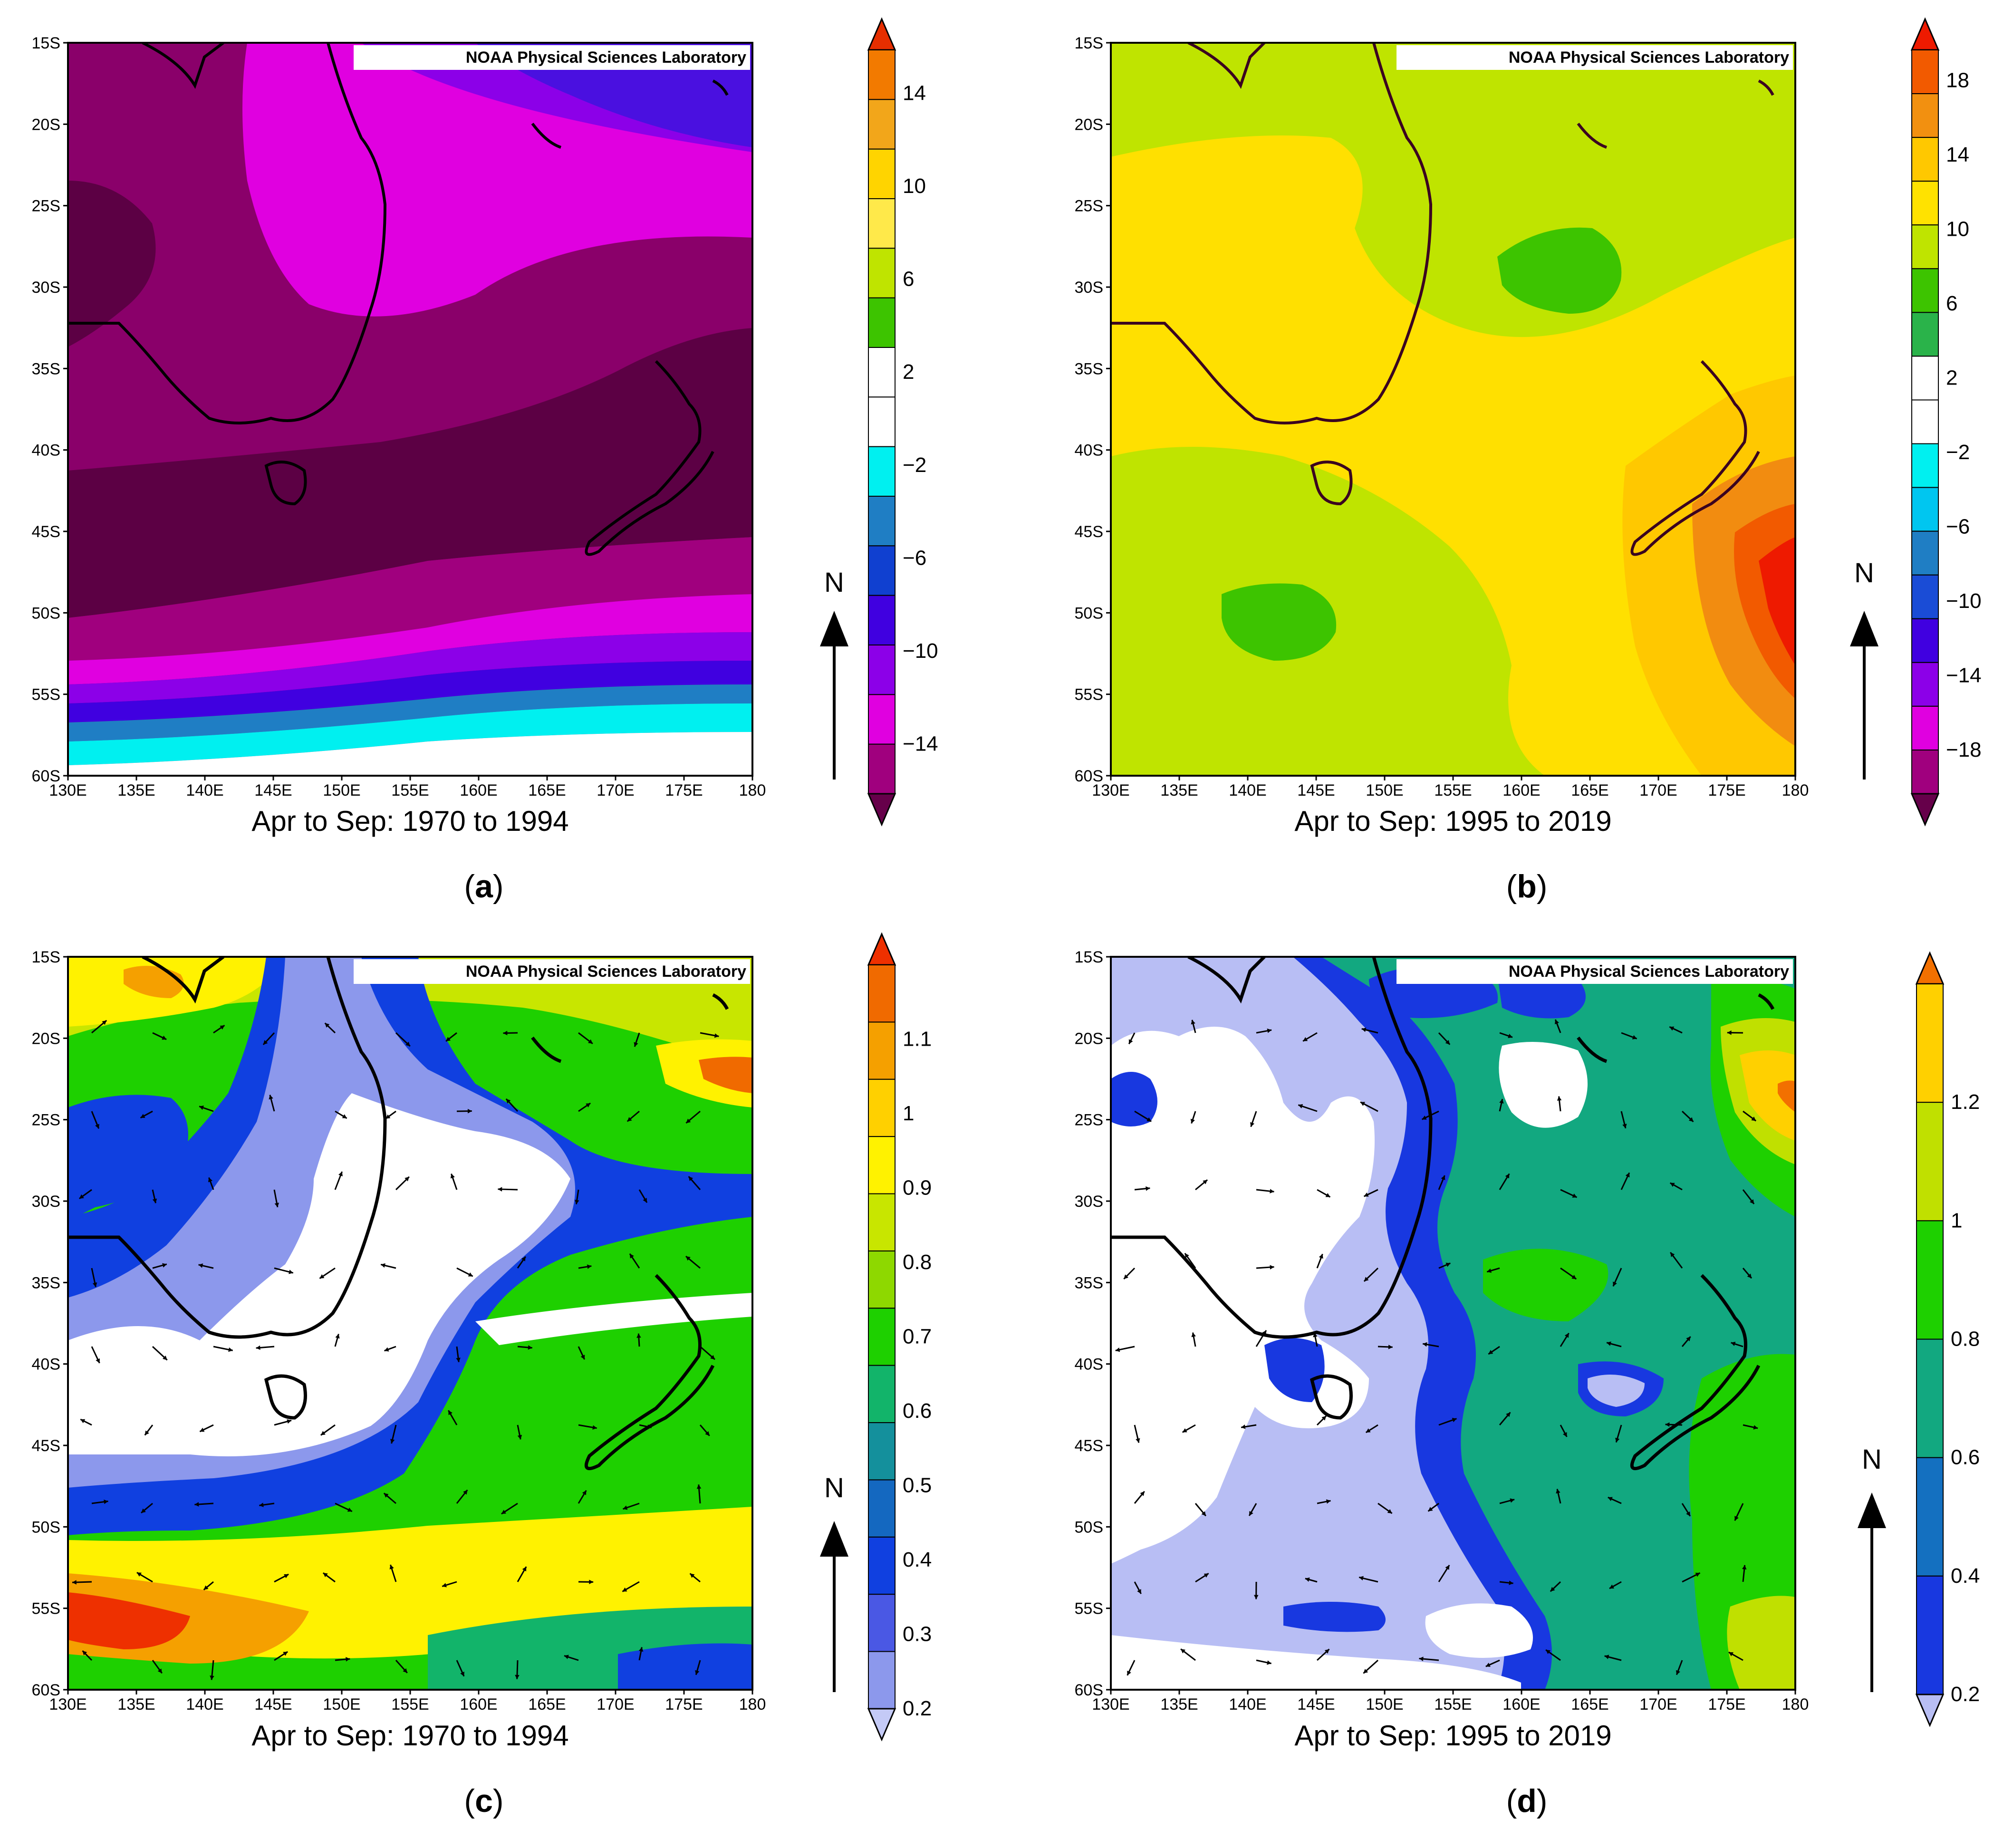 This screenshot has width=2013, height=1848. What do you see at coordinates (834, 582) in the screenshot?
I see `north-label-a: N` at bounding box center [834, 582].